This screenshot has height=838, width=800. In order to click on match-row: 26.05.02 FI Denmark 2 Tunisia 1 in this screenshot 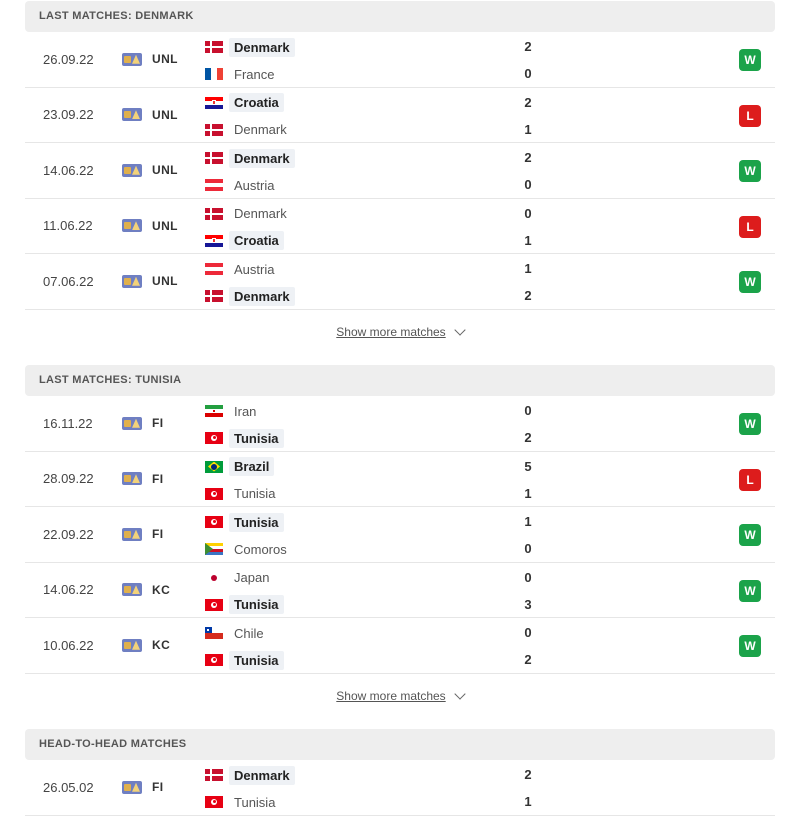, I will do `click(400, 788)`.